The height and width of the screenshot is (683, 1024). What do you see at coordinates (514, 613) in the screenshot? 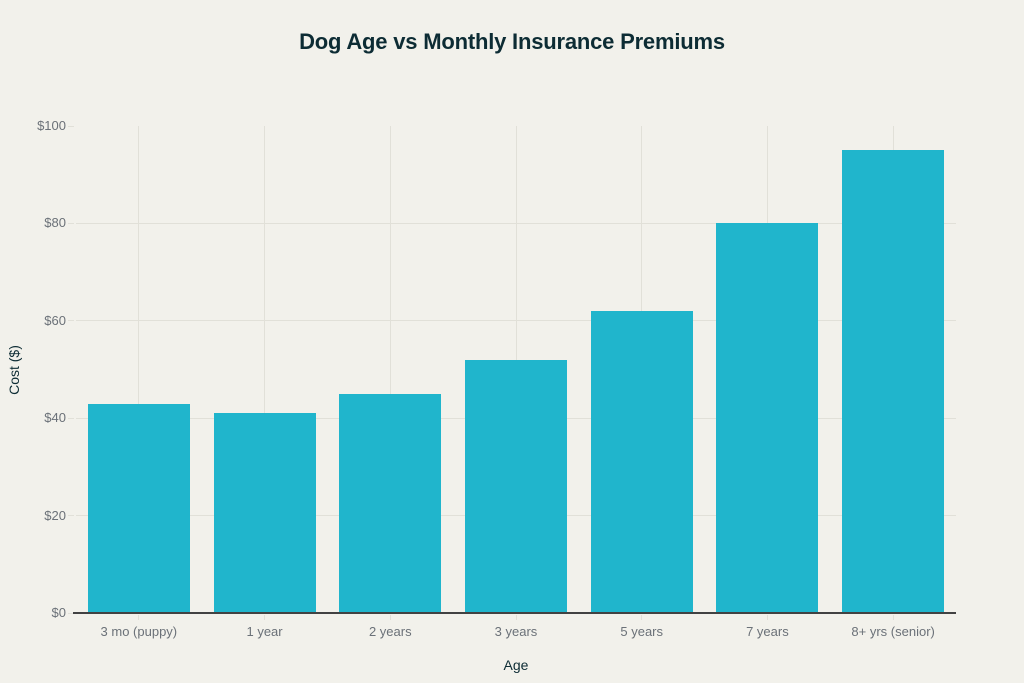
I see `x-axis-line` at bounding box center [514, 613].